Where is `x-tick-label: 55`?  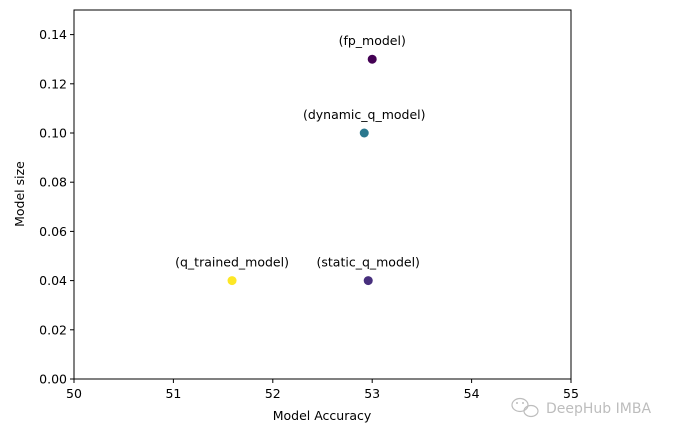
x-tick-label: 55 is located at coordinates (571, 393).